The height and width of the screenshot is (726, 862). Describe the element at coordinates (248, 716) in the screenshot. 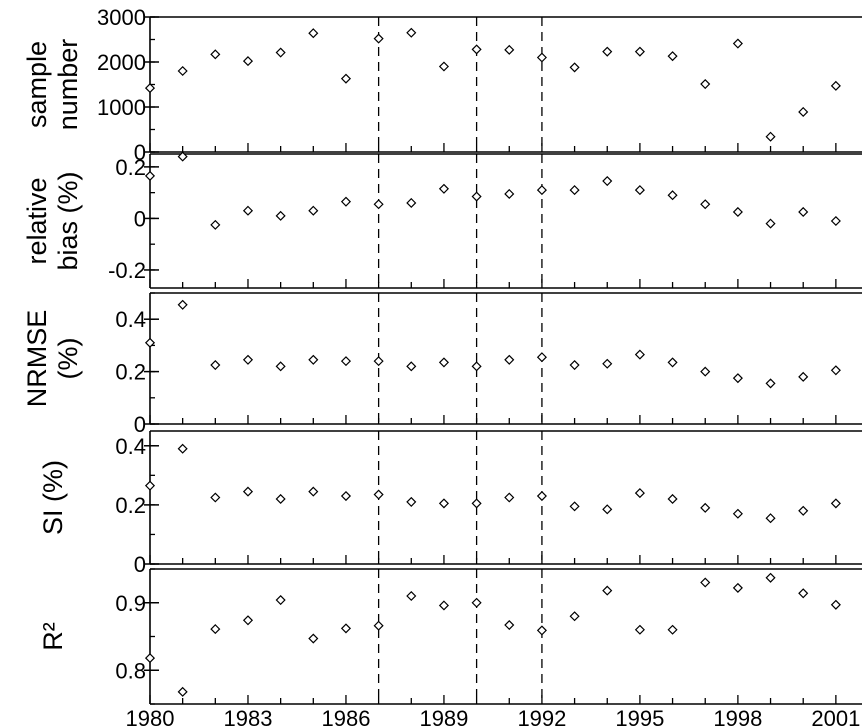

I see `x-tick-label: 1983` at that location.